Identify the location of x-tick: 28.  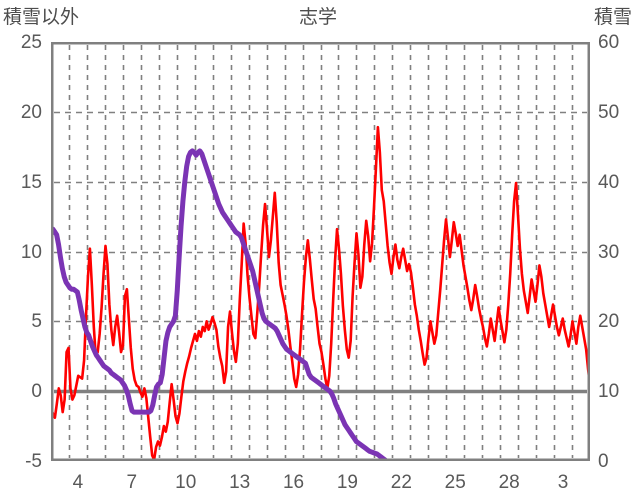
(509, 482).